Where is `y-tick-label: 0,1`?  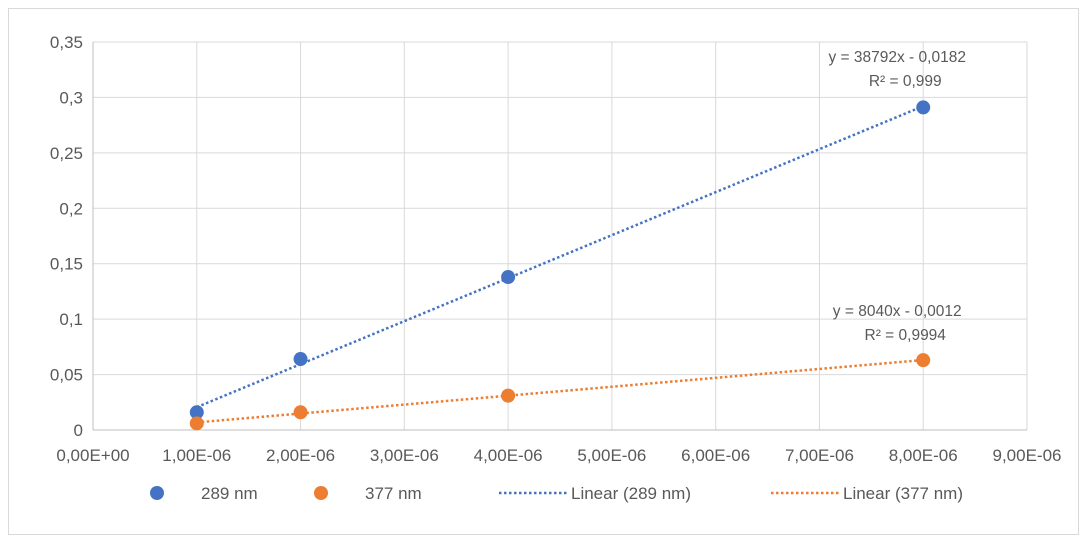
y-tick-label: 0,1 is located at coordinates (71, 319).